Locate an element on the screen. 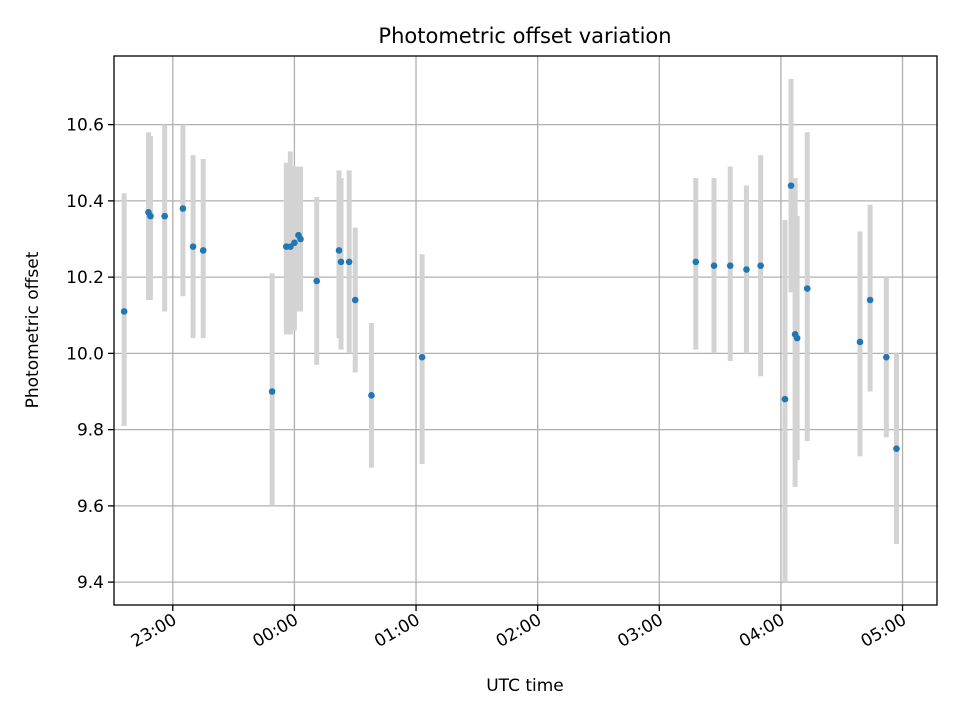  x-tick-label: 04:00 is located at coordinates (762, 631).